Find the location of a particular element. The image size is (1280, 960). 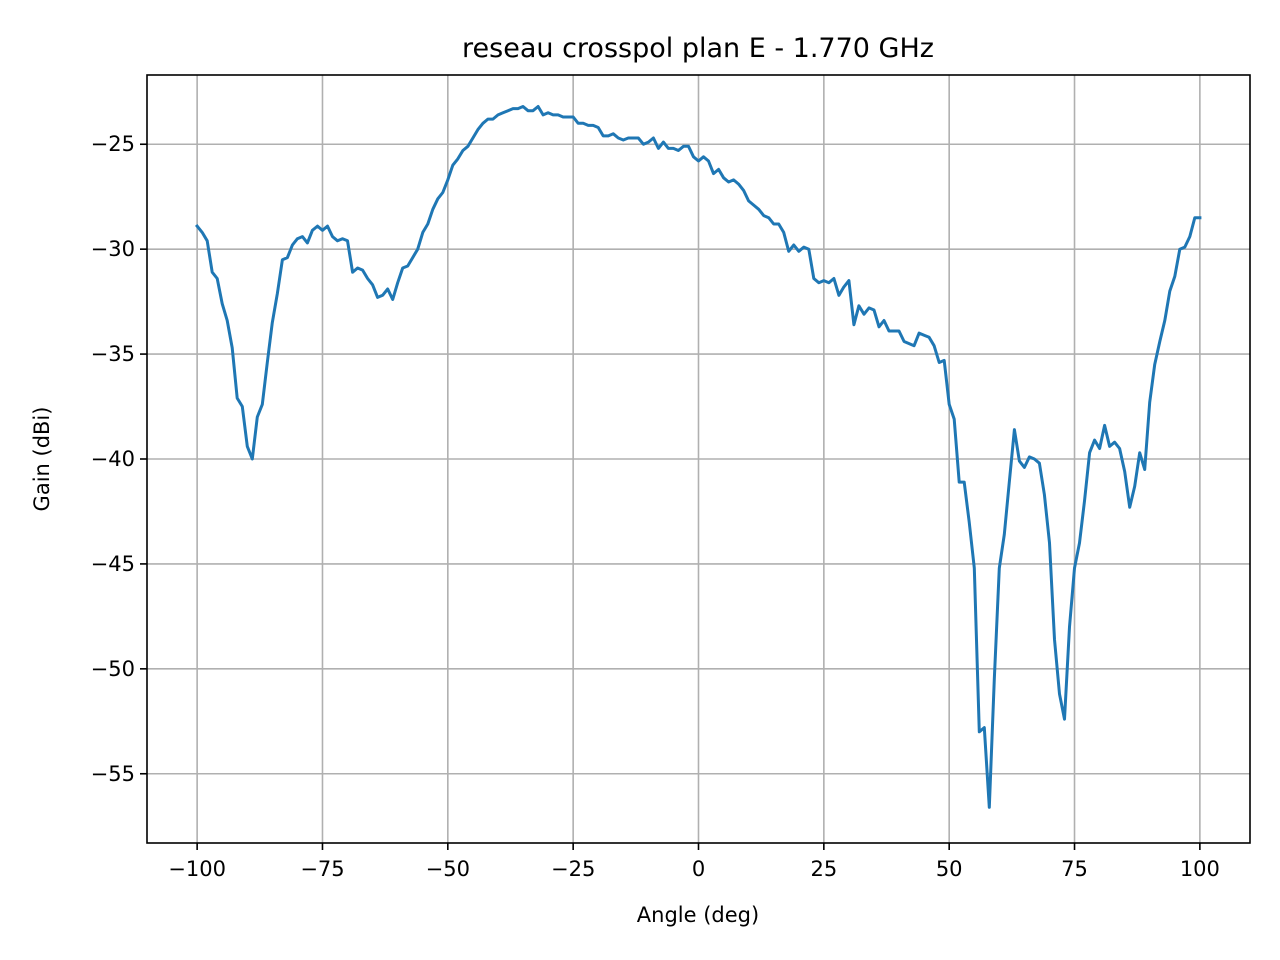

y-tick-label: −35 is located at coordinates (113, 354).